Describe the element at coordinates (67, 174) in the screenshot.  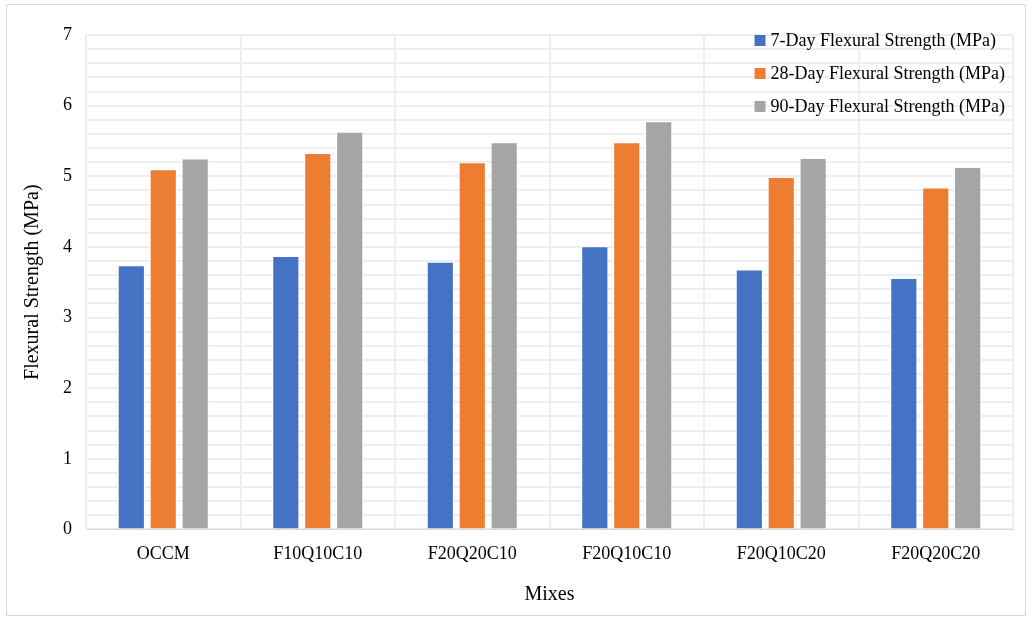
I see `y-tick-label: 5` at that location.